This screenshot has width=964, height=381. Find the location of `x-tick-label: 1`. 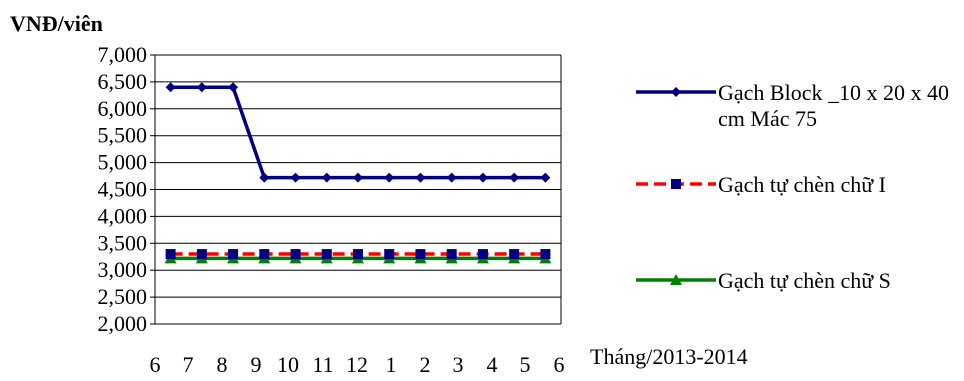

x-tick-label: 1 is located at coordinates (391, 364).